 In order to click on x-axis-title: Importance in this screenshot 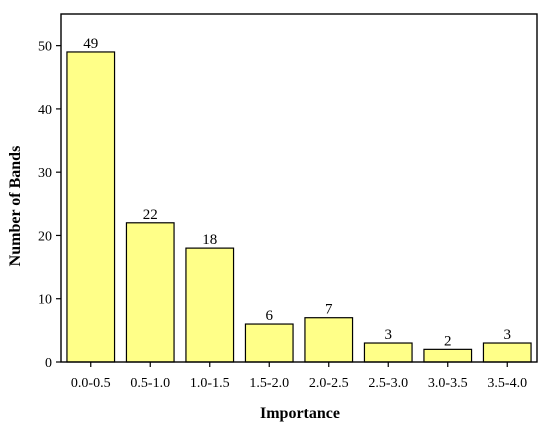, I will do `click(300, 413)`.